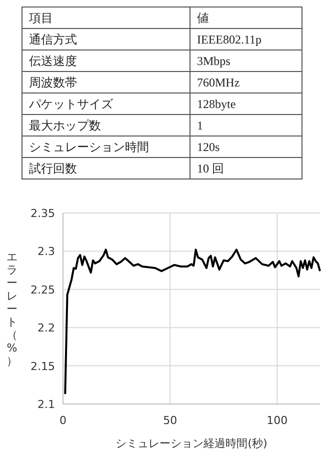 Image resolution: width=323 pixels, height=454 pixels. I want to click on text: 伝送速度, so click(53, 61).